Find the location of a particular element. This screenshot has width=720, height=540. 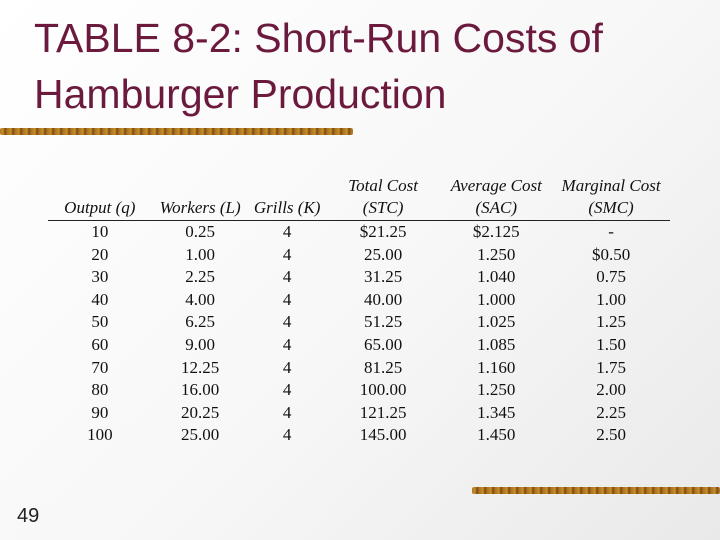

decorative-rule-bottom is located at coordinates (596, 490).